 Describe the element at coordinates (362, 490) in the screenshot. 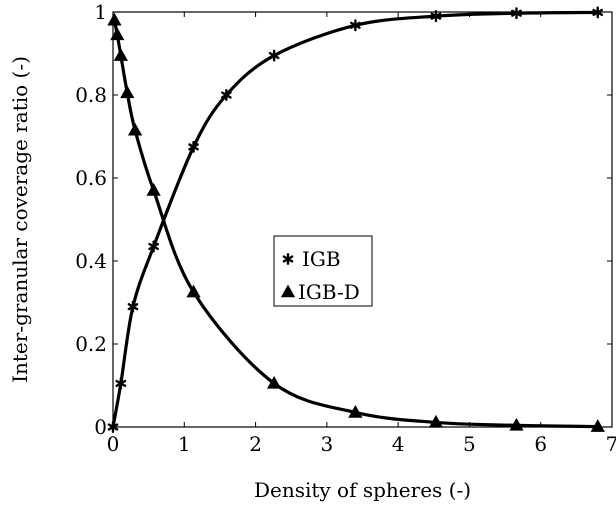

I see `x-axis-label: Density of spheres (-)` at that location.